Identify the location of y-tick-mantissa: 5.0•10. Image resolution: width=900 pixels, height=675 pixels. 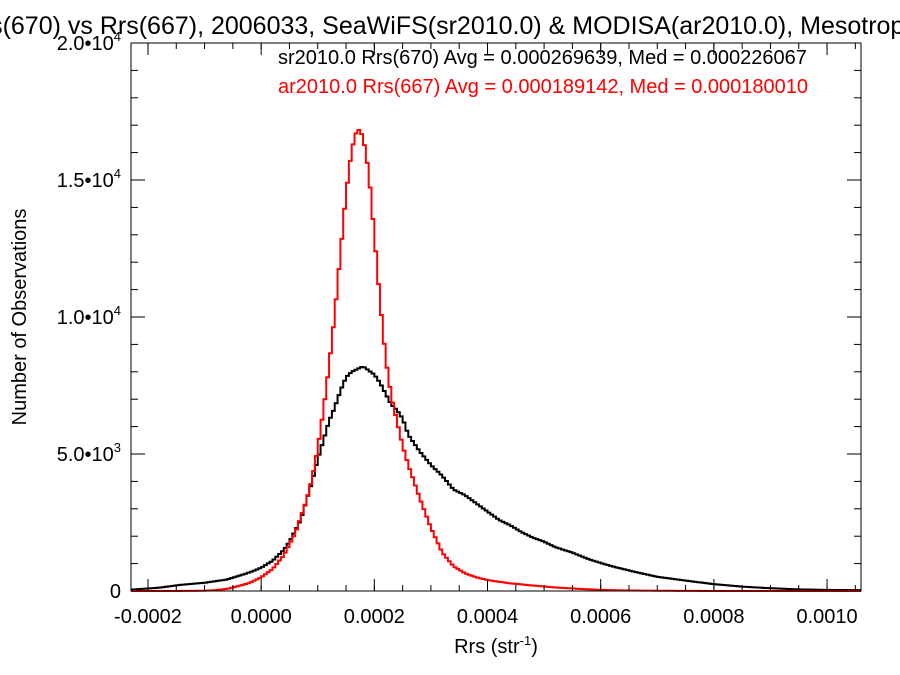
(85, 455).